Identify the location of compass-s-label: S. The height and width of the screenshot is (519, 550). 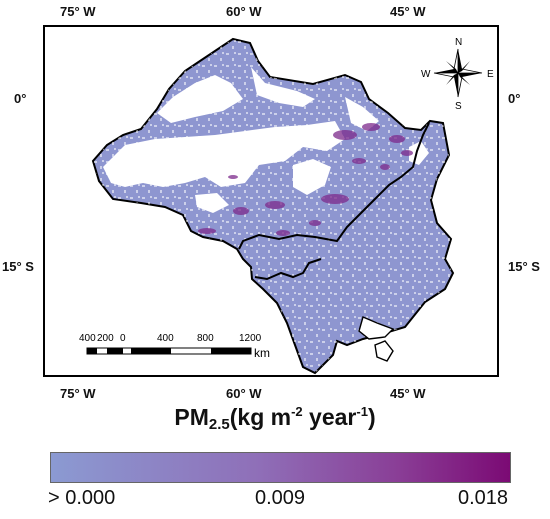
(458, 106).